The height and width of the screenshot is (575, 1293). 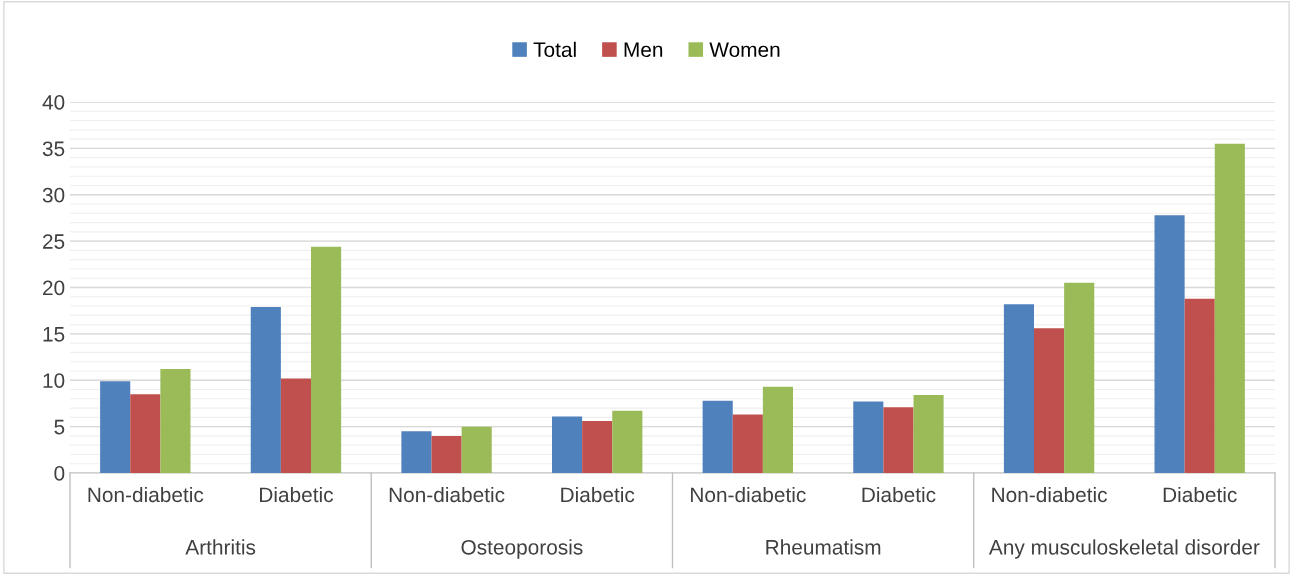 What do you see at coordinates (53, 149) in the screenshot?
I see `y-tick-label: 35` at bounding box center [53, 149].